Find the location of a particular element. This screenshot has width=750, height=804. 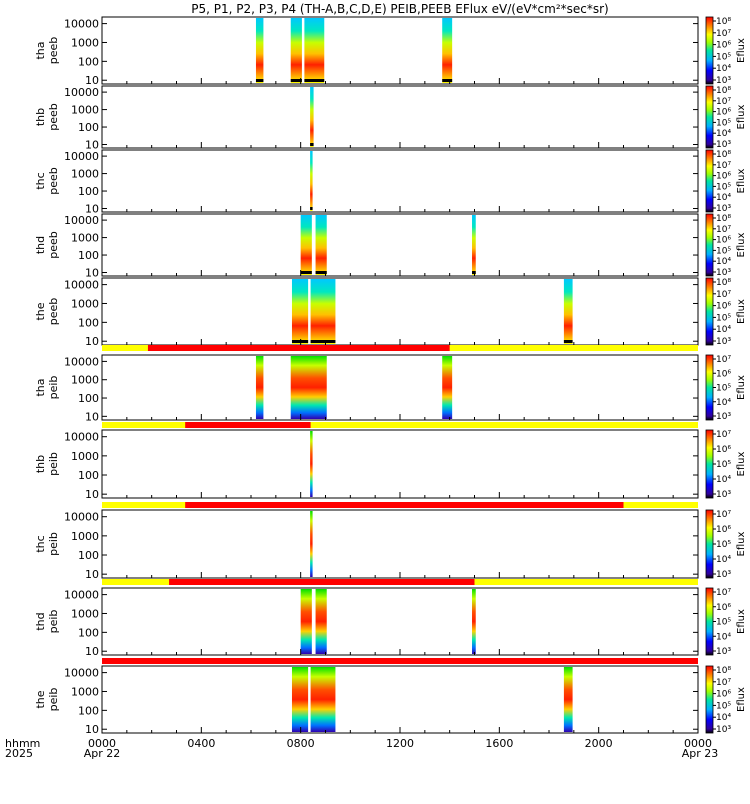

y-axis-label-species: peib is located at coordinates (53, 544).